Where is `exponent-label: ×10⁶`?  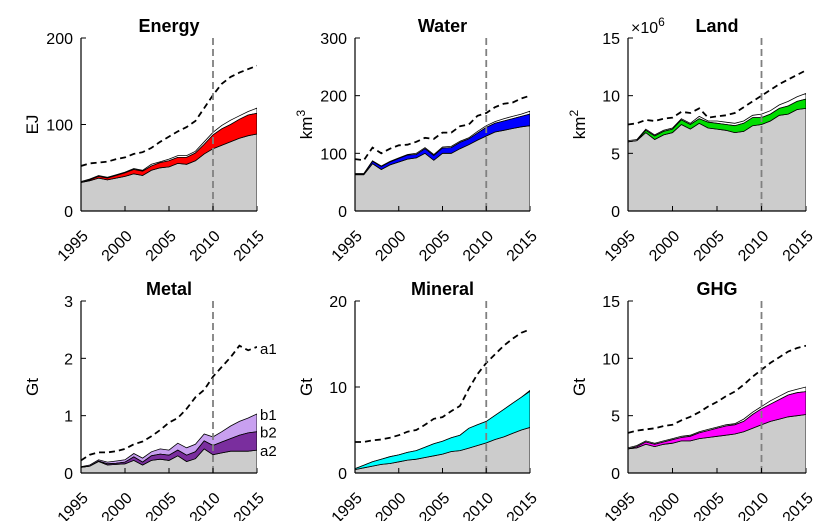 exponent-label: ×10⁶ is located at coordinates (648, 26).